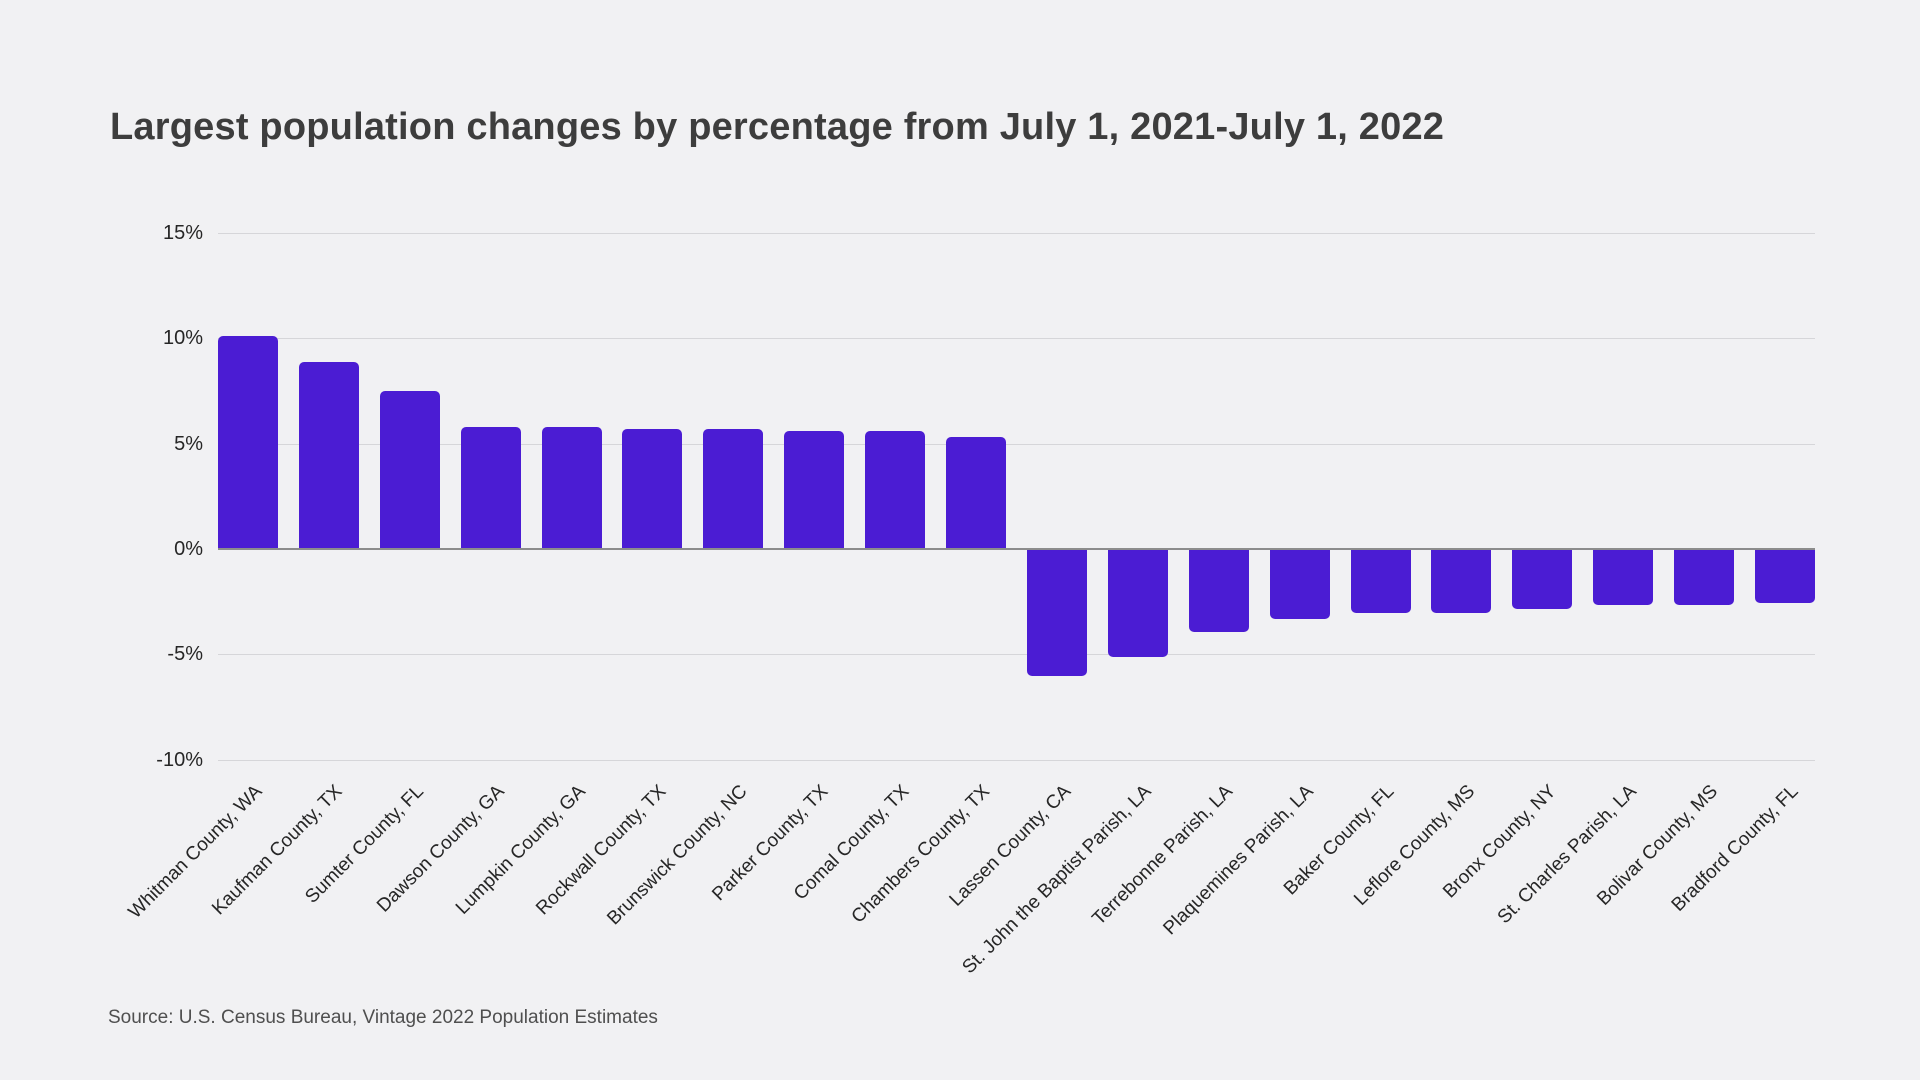  Describe the element at coordinates (1461, 582) in the screenshot. I see `bar-leflore-county-ms` at that location.